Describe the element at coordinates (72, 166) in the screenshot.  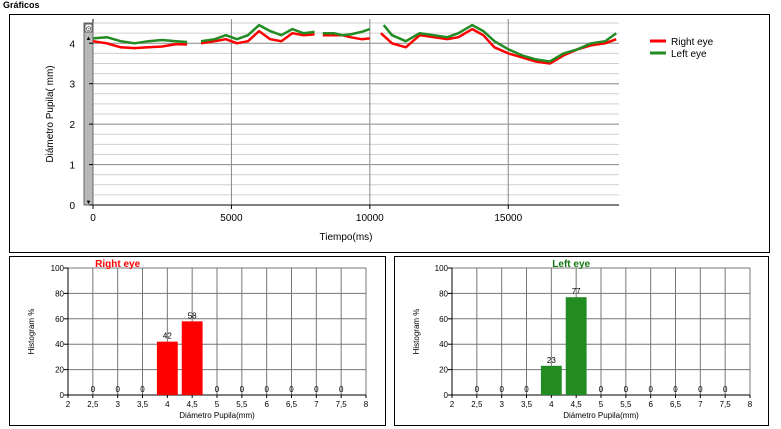
I see `y-tick-label: 1` at that location.